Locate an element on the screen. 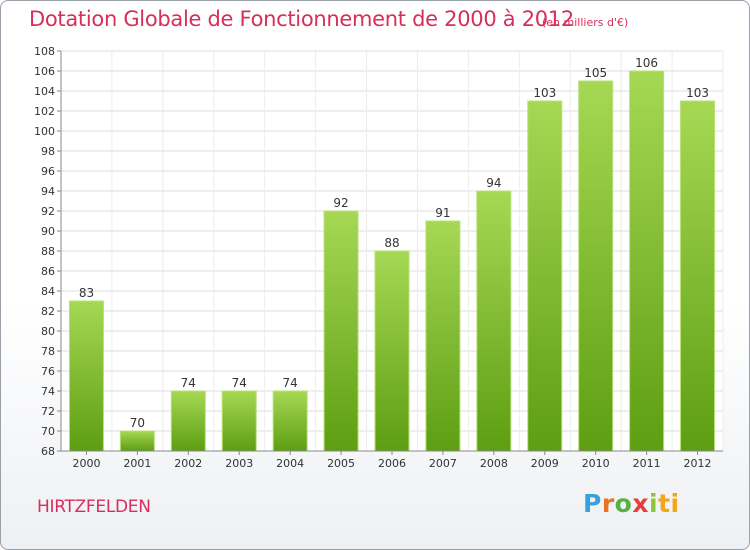 The height and width of the screenshot is (550, 750). x-tick-label: 2004 is located at coordinates (290, 463).